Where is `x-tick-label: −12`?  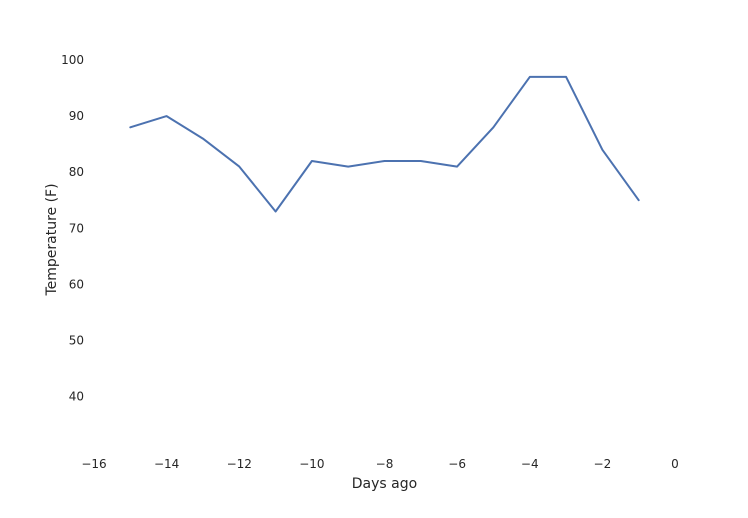
x-tick-label: −12 is located at coordinates (239, 464).